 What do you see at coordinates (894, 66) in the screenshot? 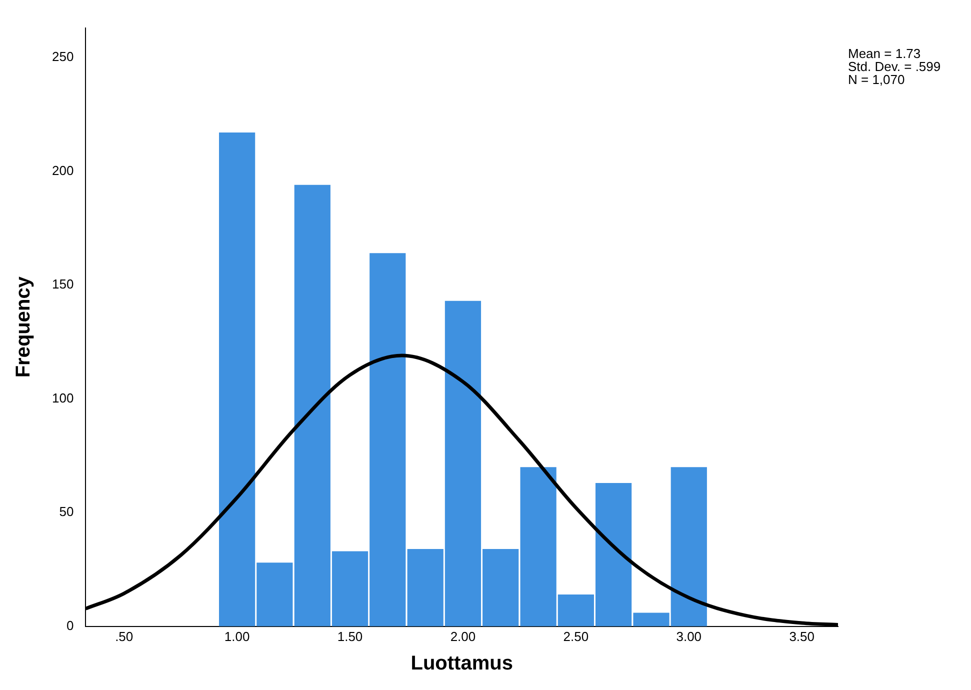
I see `text: Std. Dev. = .599` at bounding box center [894, 66].